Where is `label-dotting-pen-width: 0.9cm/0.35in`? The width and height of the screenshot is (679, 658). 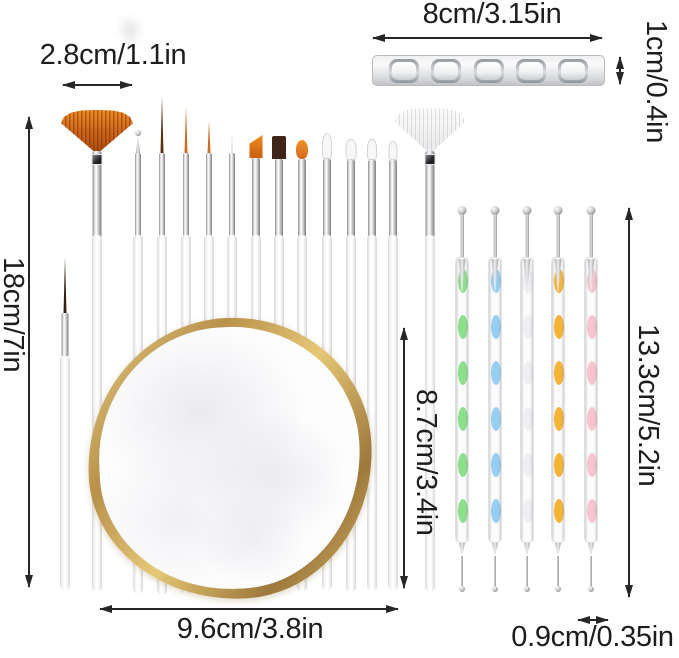 label-dotting-pen-width: 0.9cm/0.35in is located at coordinates (592, 637).